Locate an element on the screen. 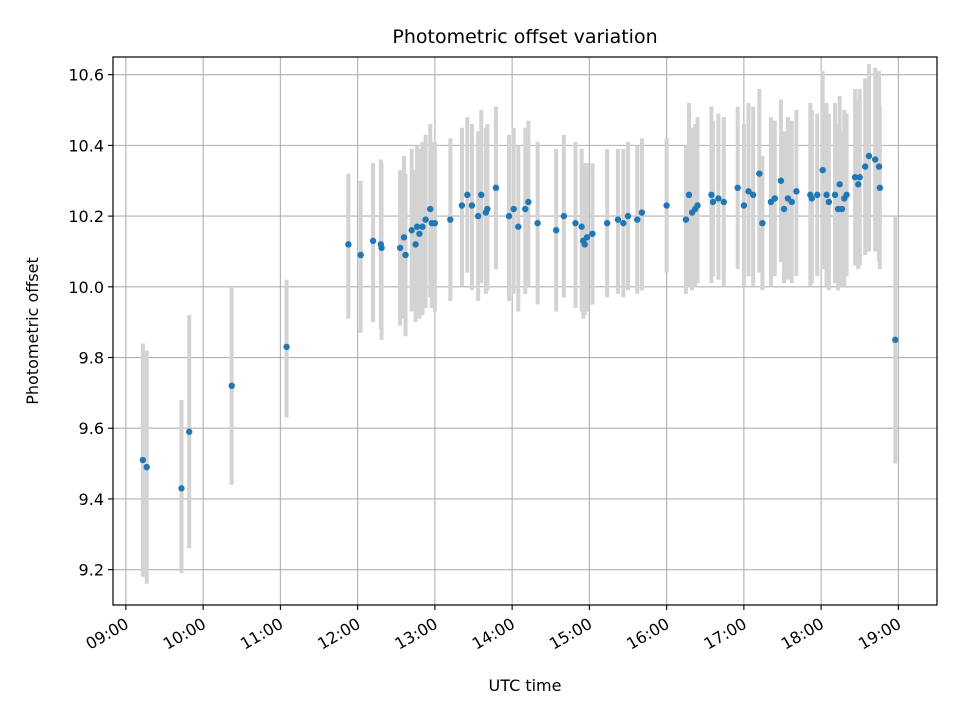 The image size is (960, 720). y-axis-label: Photometric offset is located at coordinates (32, 331).